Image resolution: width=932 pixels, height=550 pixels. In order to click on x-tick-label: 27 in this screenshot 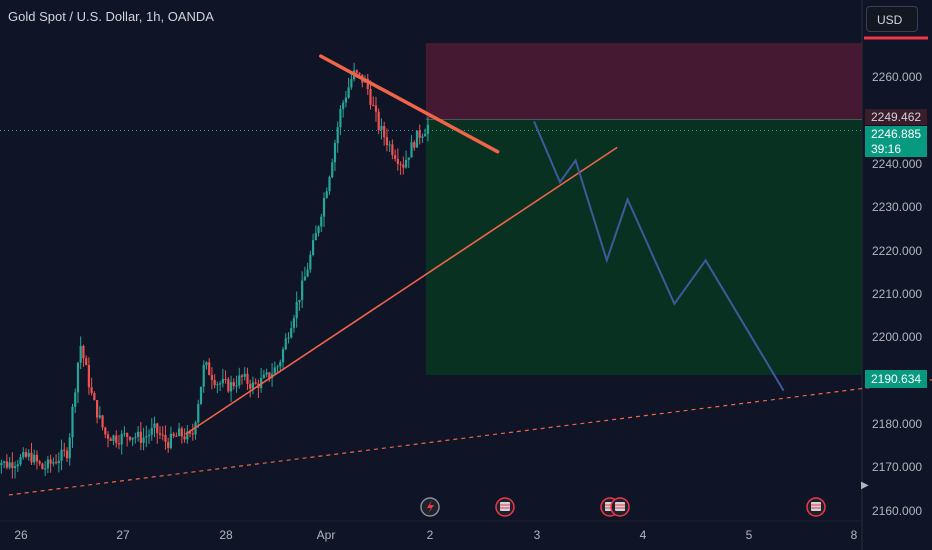, I will do `click(123, 535)`.